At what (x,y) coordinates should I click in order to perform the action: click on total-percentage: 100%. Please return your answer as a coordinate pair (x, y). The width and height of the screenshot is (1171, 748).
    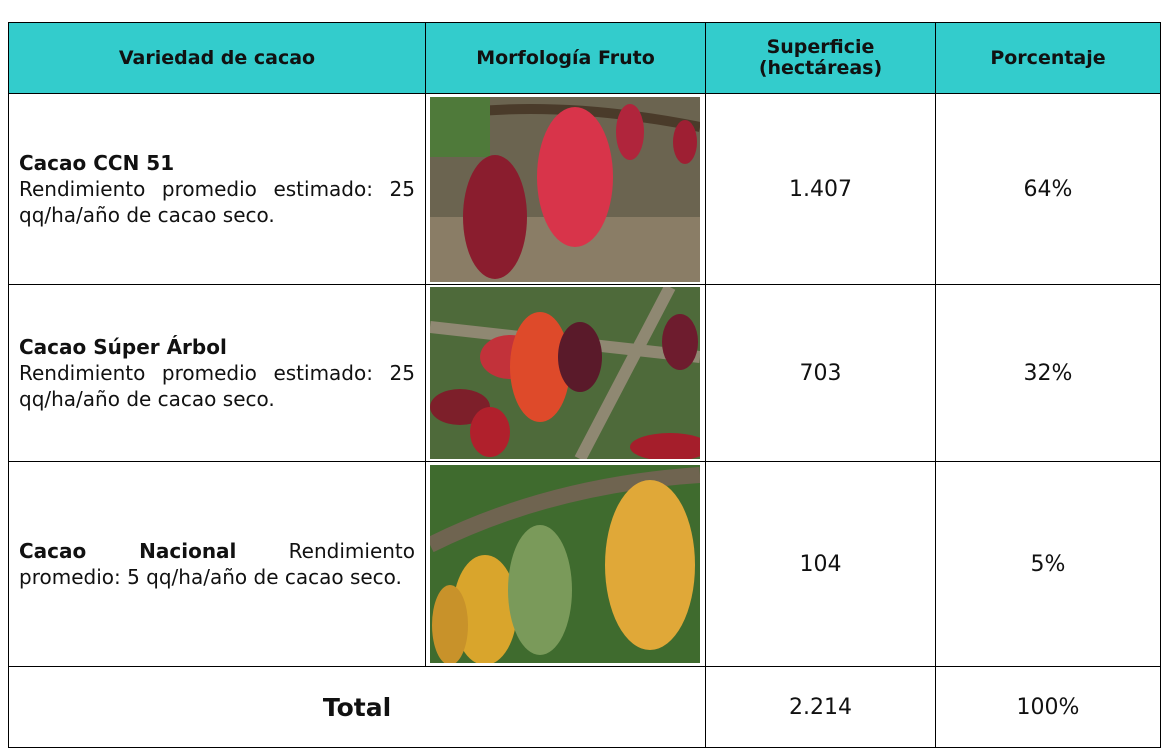
    Looking at the image, I should click on (1048, 707).